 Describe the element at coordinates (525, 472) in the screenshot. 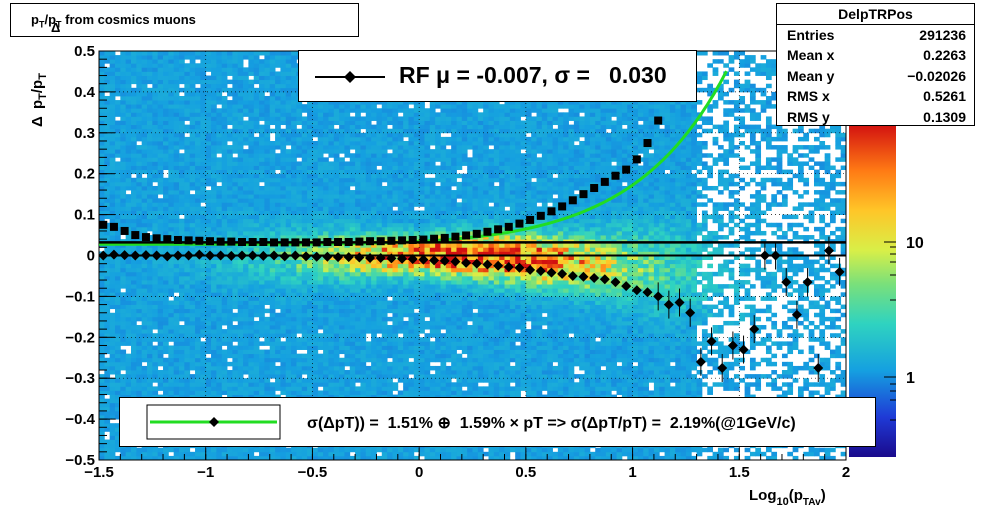

I see `x-tick-label: 0.5` at that location.